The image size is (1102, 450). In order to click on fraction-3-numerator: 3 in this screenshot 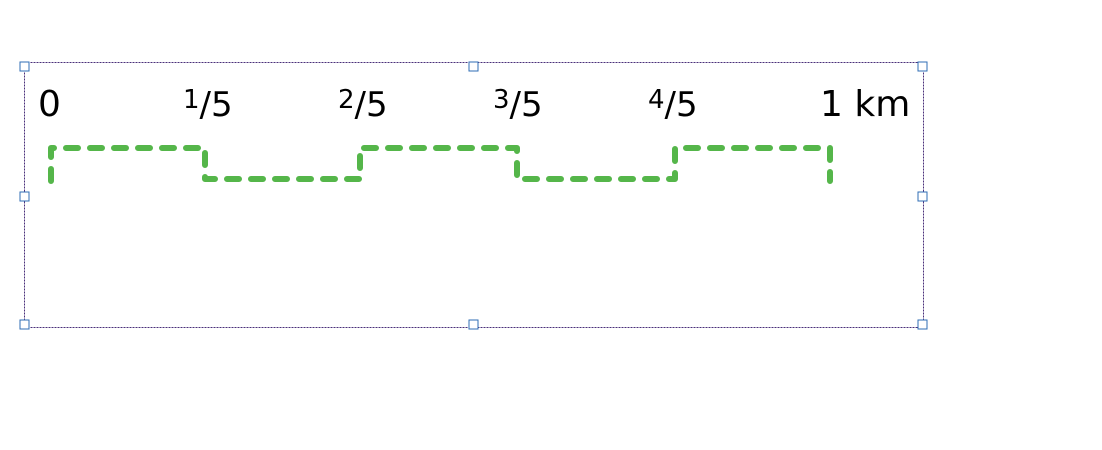, I will do `click(501, 100)`.